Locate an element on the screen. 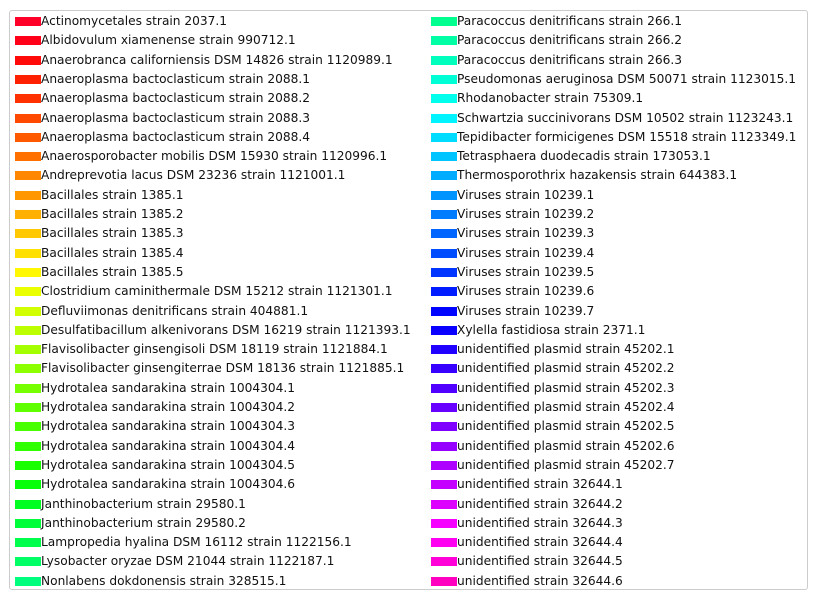 This screenshot has width=819, height=601. legend-label: Viruses strain 10239.4 is located at coordinates (526, 252).